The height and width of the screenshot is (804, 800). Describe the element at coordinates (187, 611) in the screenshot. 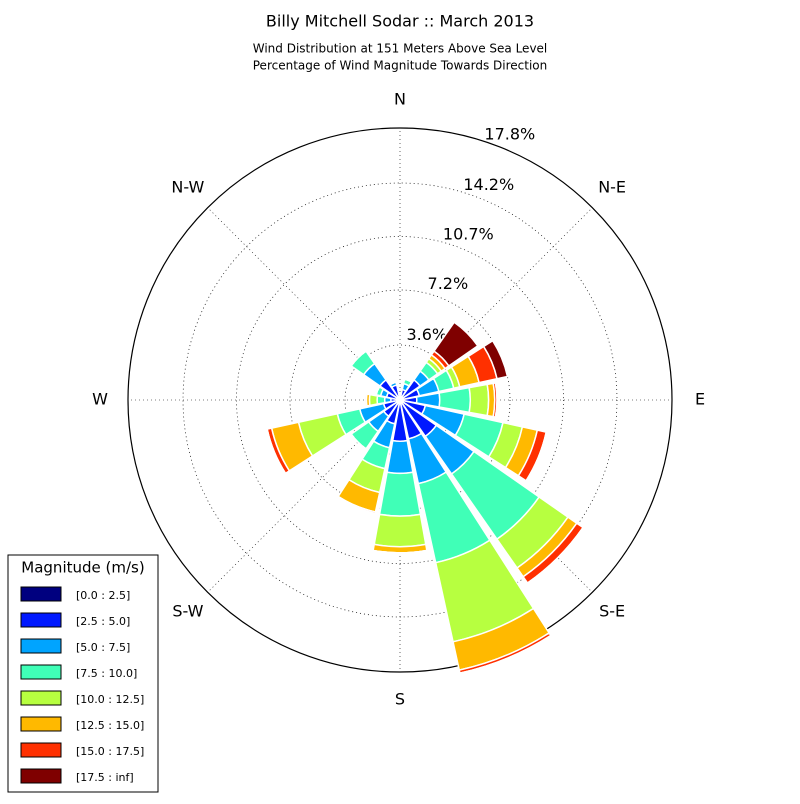

I see `direction-label: S-W` at that location.